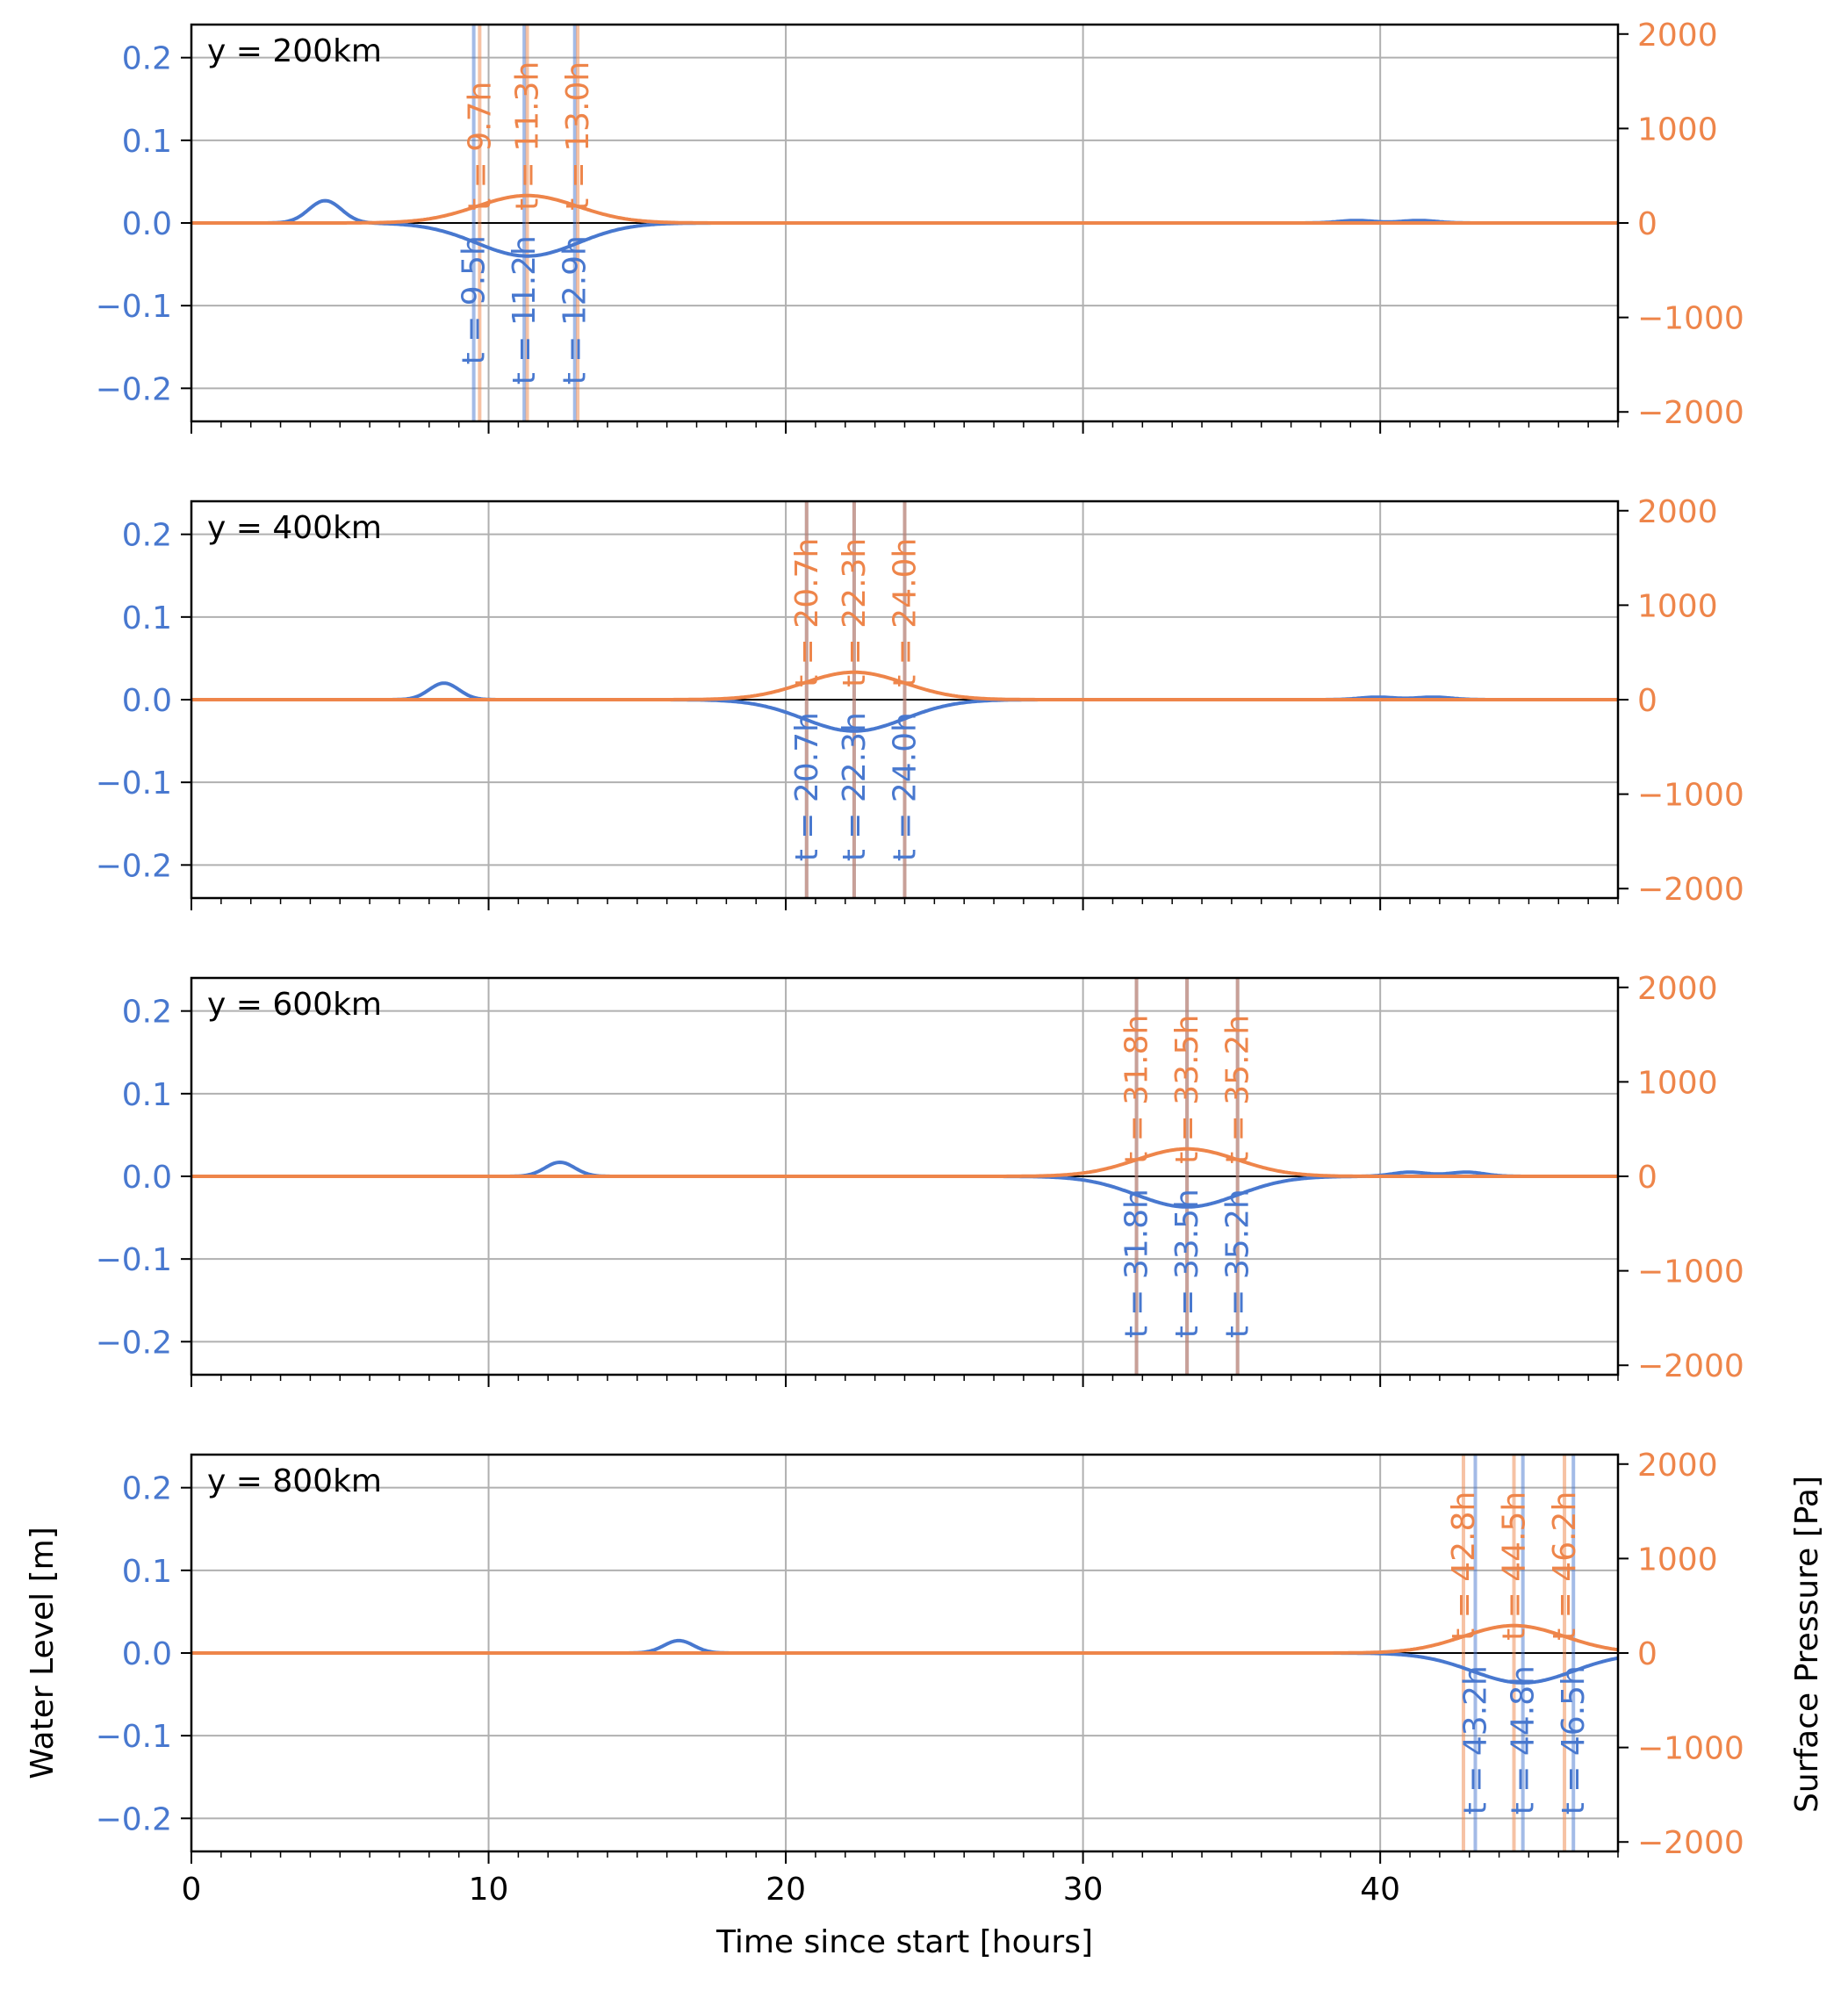 The width and height of the screenshot is (1848, 1991). I want to click on panel-label: y = 600km, so click(295, 1005).